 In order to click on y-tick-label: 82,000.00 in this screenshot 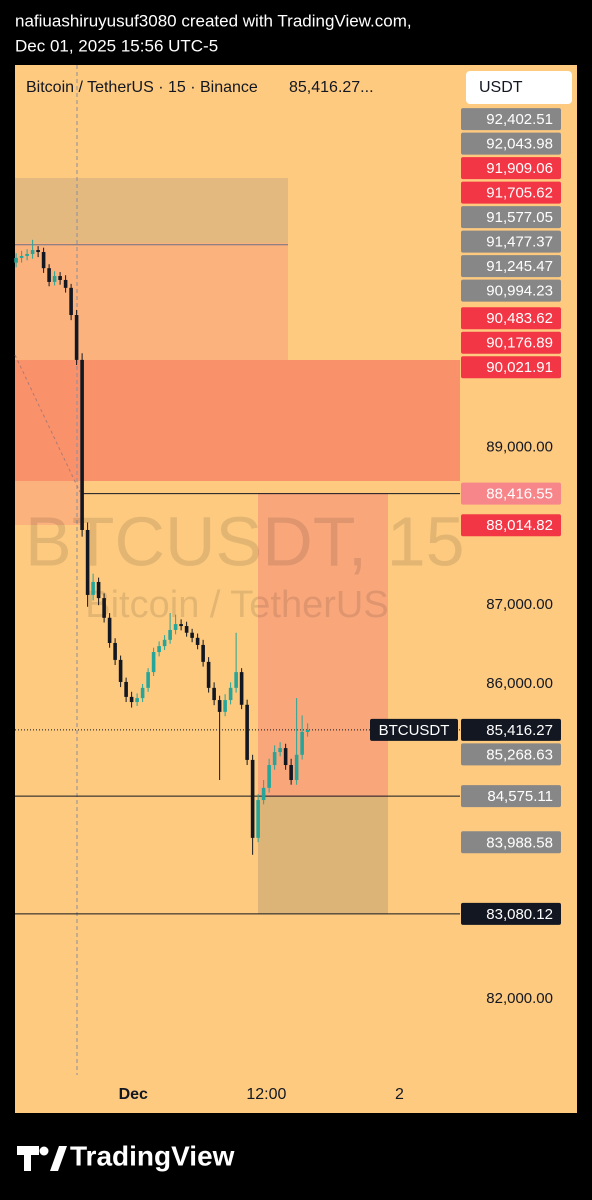, I will do `click(519, 998)`.